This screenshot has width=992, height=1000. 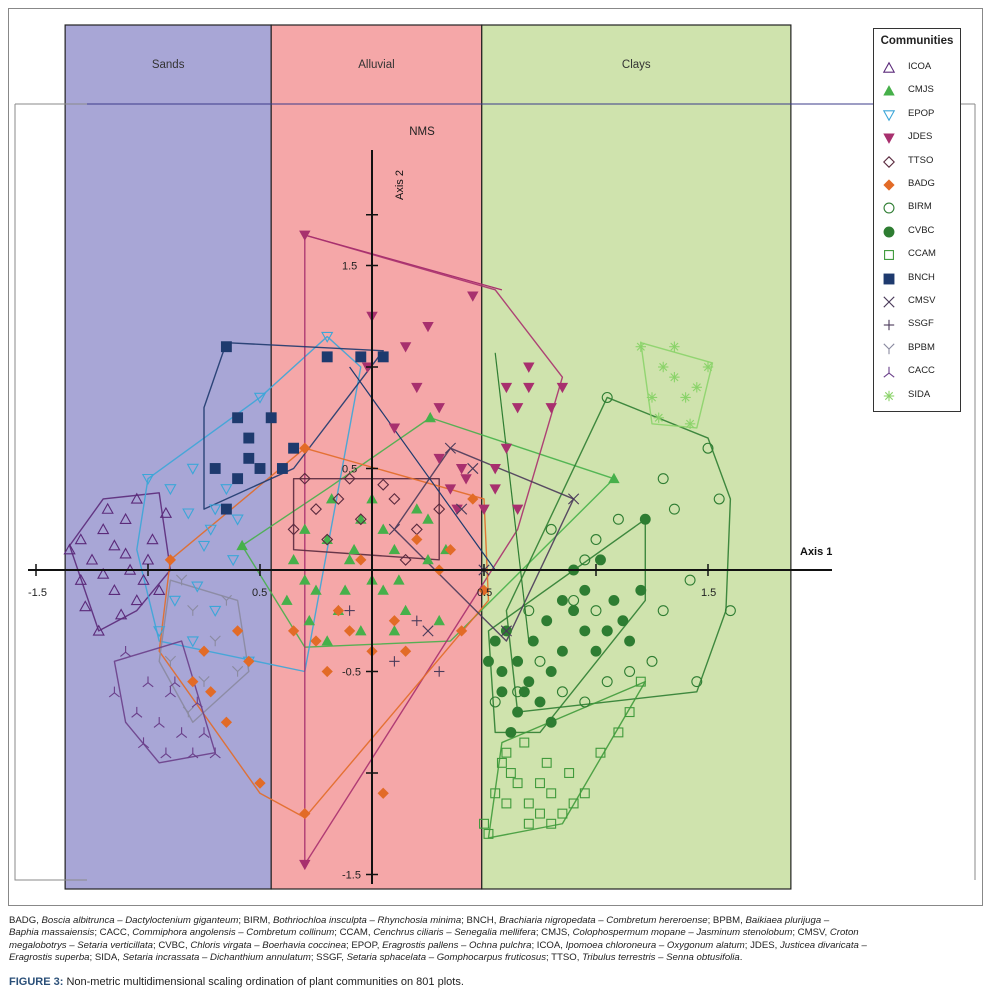 I want to click on point-cmjs-29-shape, so click(x=614, y=478).